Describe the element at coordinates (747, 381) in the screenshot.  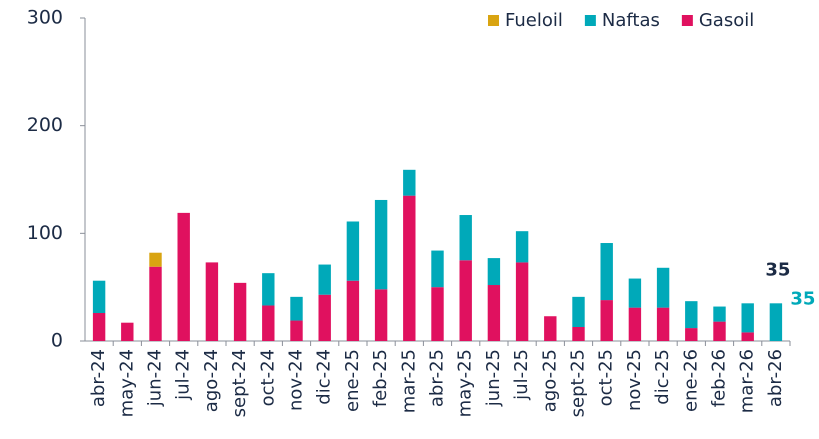
I see `x-tick-label: mar-26` at that location.